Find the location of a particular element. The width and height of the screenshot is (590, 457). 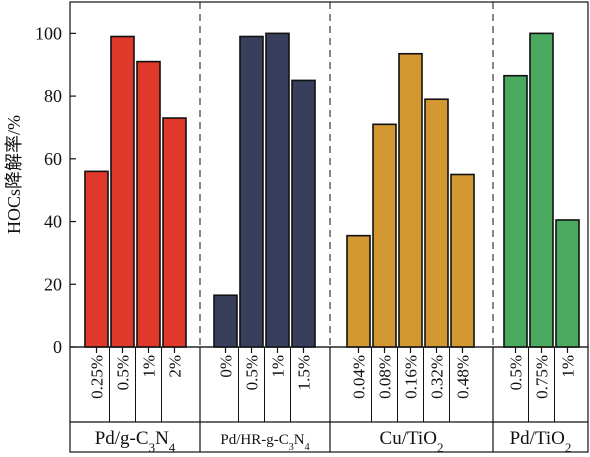

x-tick-label: 0.08% is located at coordinates (385, 377).